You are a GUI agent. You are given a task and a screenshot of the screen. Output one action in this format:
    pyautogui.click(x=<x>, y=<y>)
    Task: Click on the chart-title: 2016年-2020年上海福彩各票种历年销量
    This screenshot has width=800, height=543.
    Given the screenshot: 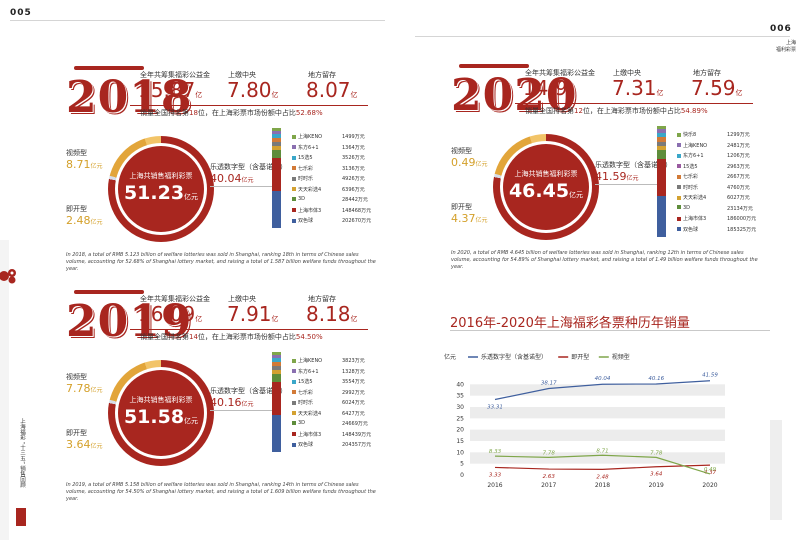 What is the action you would take?
    pyautogui.click(x=570, y=323)
    